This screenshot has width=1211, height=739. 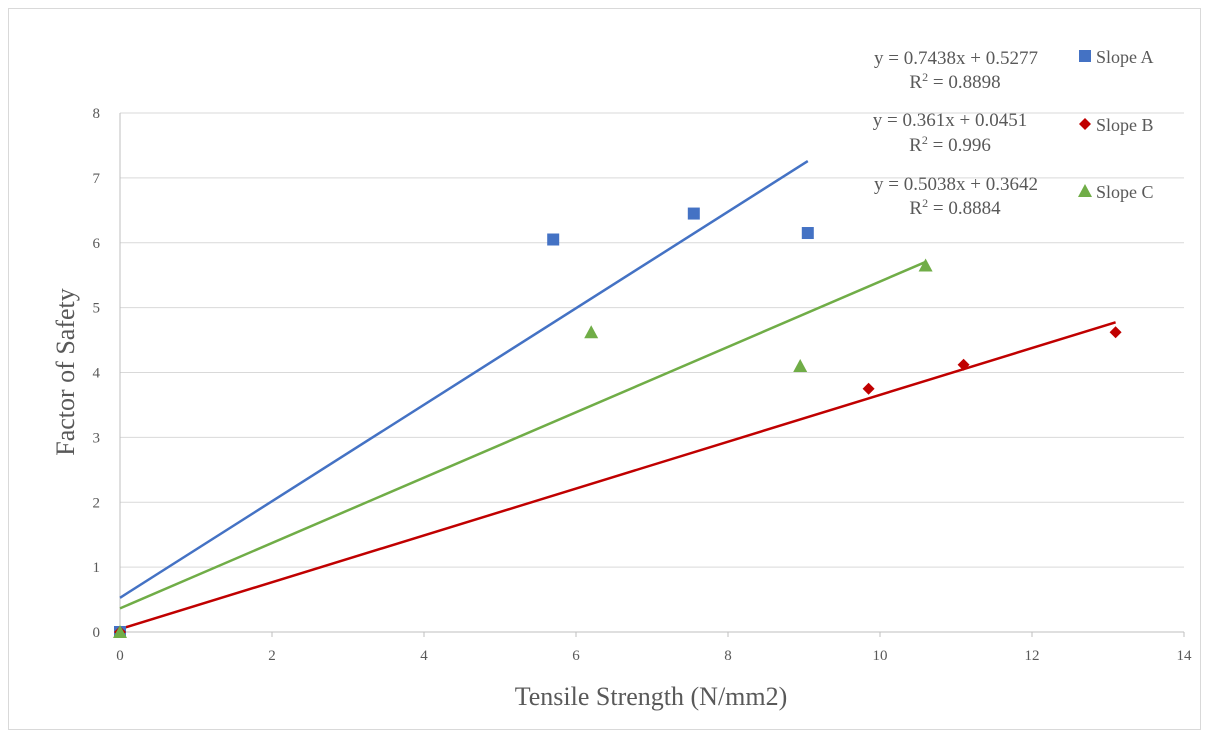 I want to click on legend: Slope A Slope B Slope C, so click(x=1116, y=124).